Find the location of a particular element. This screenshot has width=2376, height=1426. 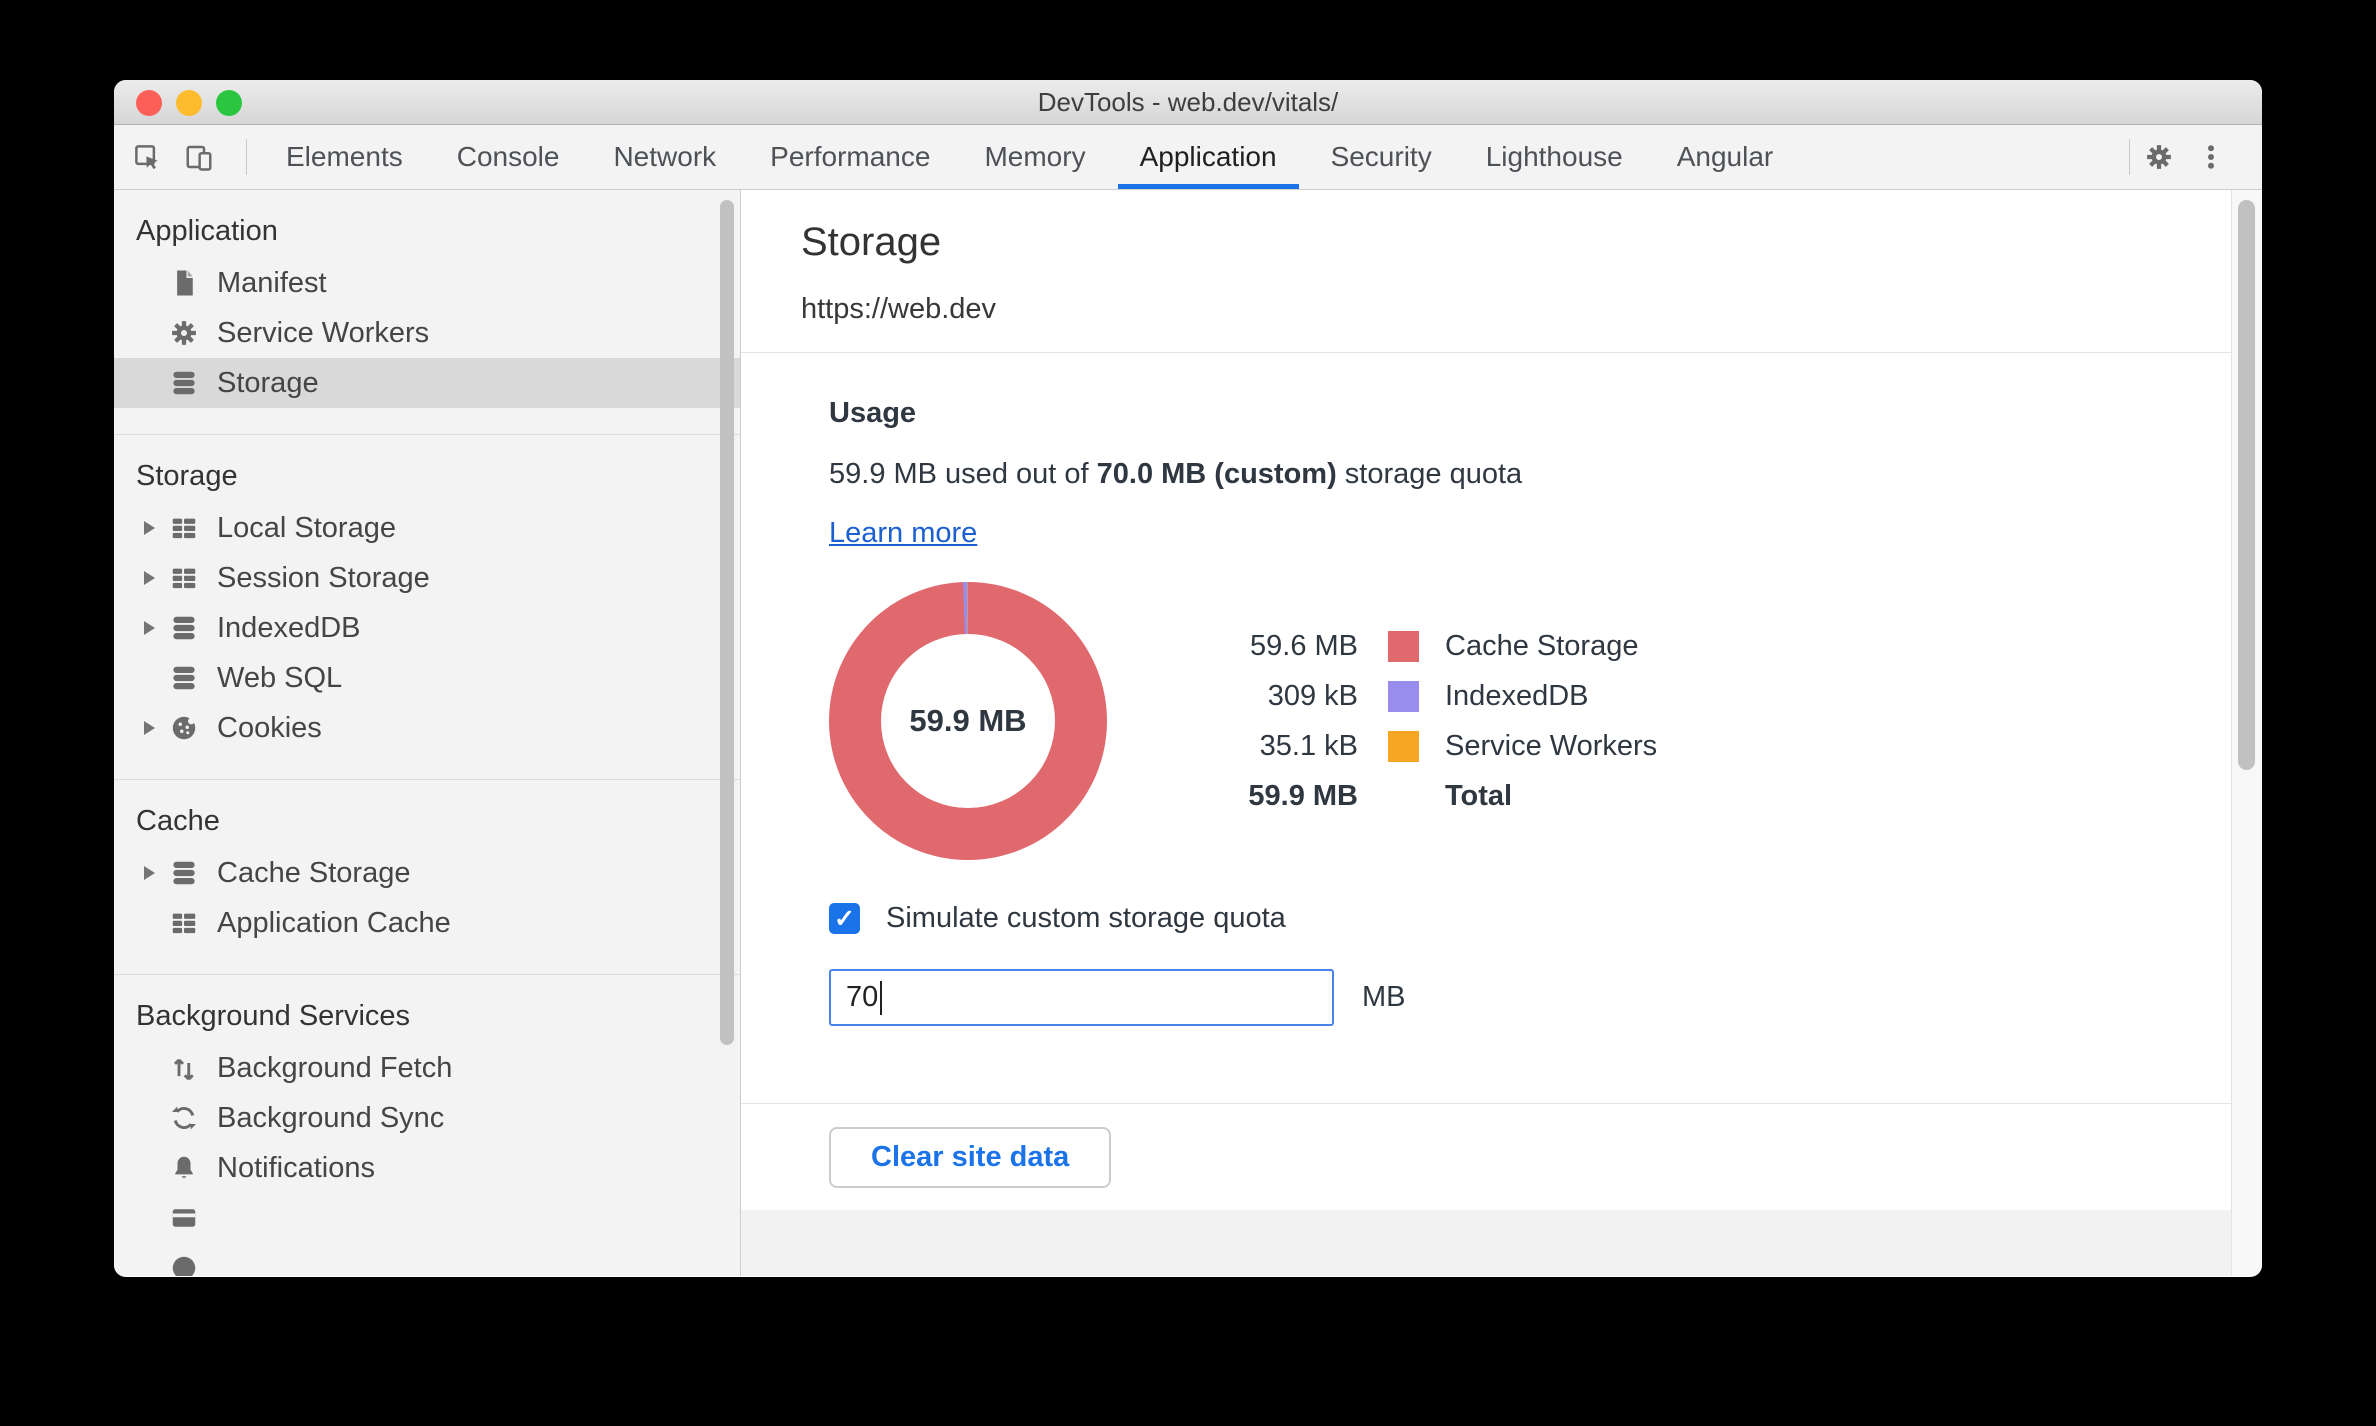

legend-value: 309 kB is located at coordinates (1312, 695).